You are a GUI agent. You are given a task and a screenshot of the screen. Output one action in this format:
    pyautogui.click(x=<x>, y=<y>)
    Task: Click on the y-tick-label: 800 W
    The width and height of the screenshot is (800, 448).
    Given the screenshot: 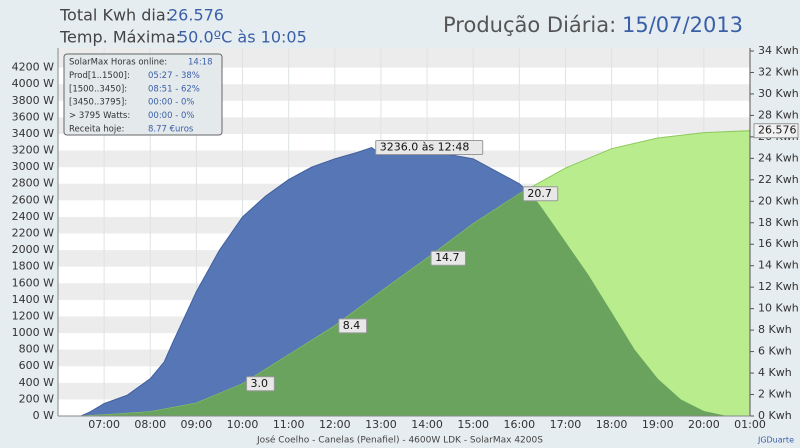 What is the action you would take?
    pyautogui.click(x=36, y=349)
    